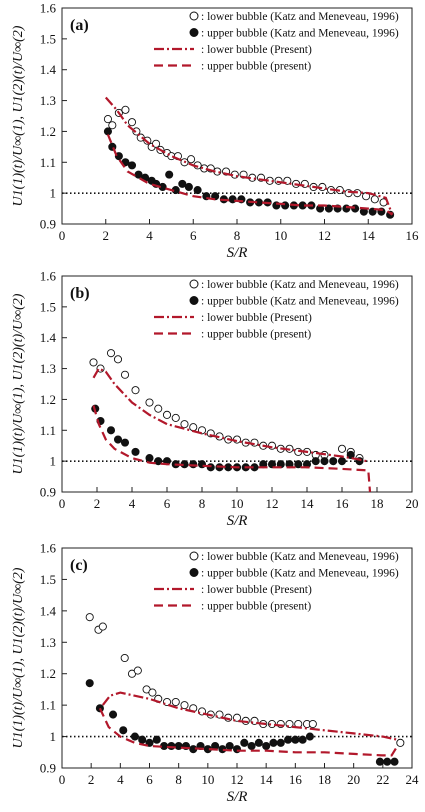 This screenshot has width=425, height=812. I want to click on lower-bubble-model-curve, so click(229, 415).